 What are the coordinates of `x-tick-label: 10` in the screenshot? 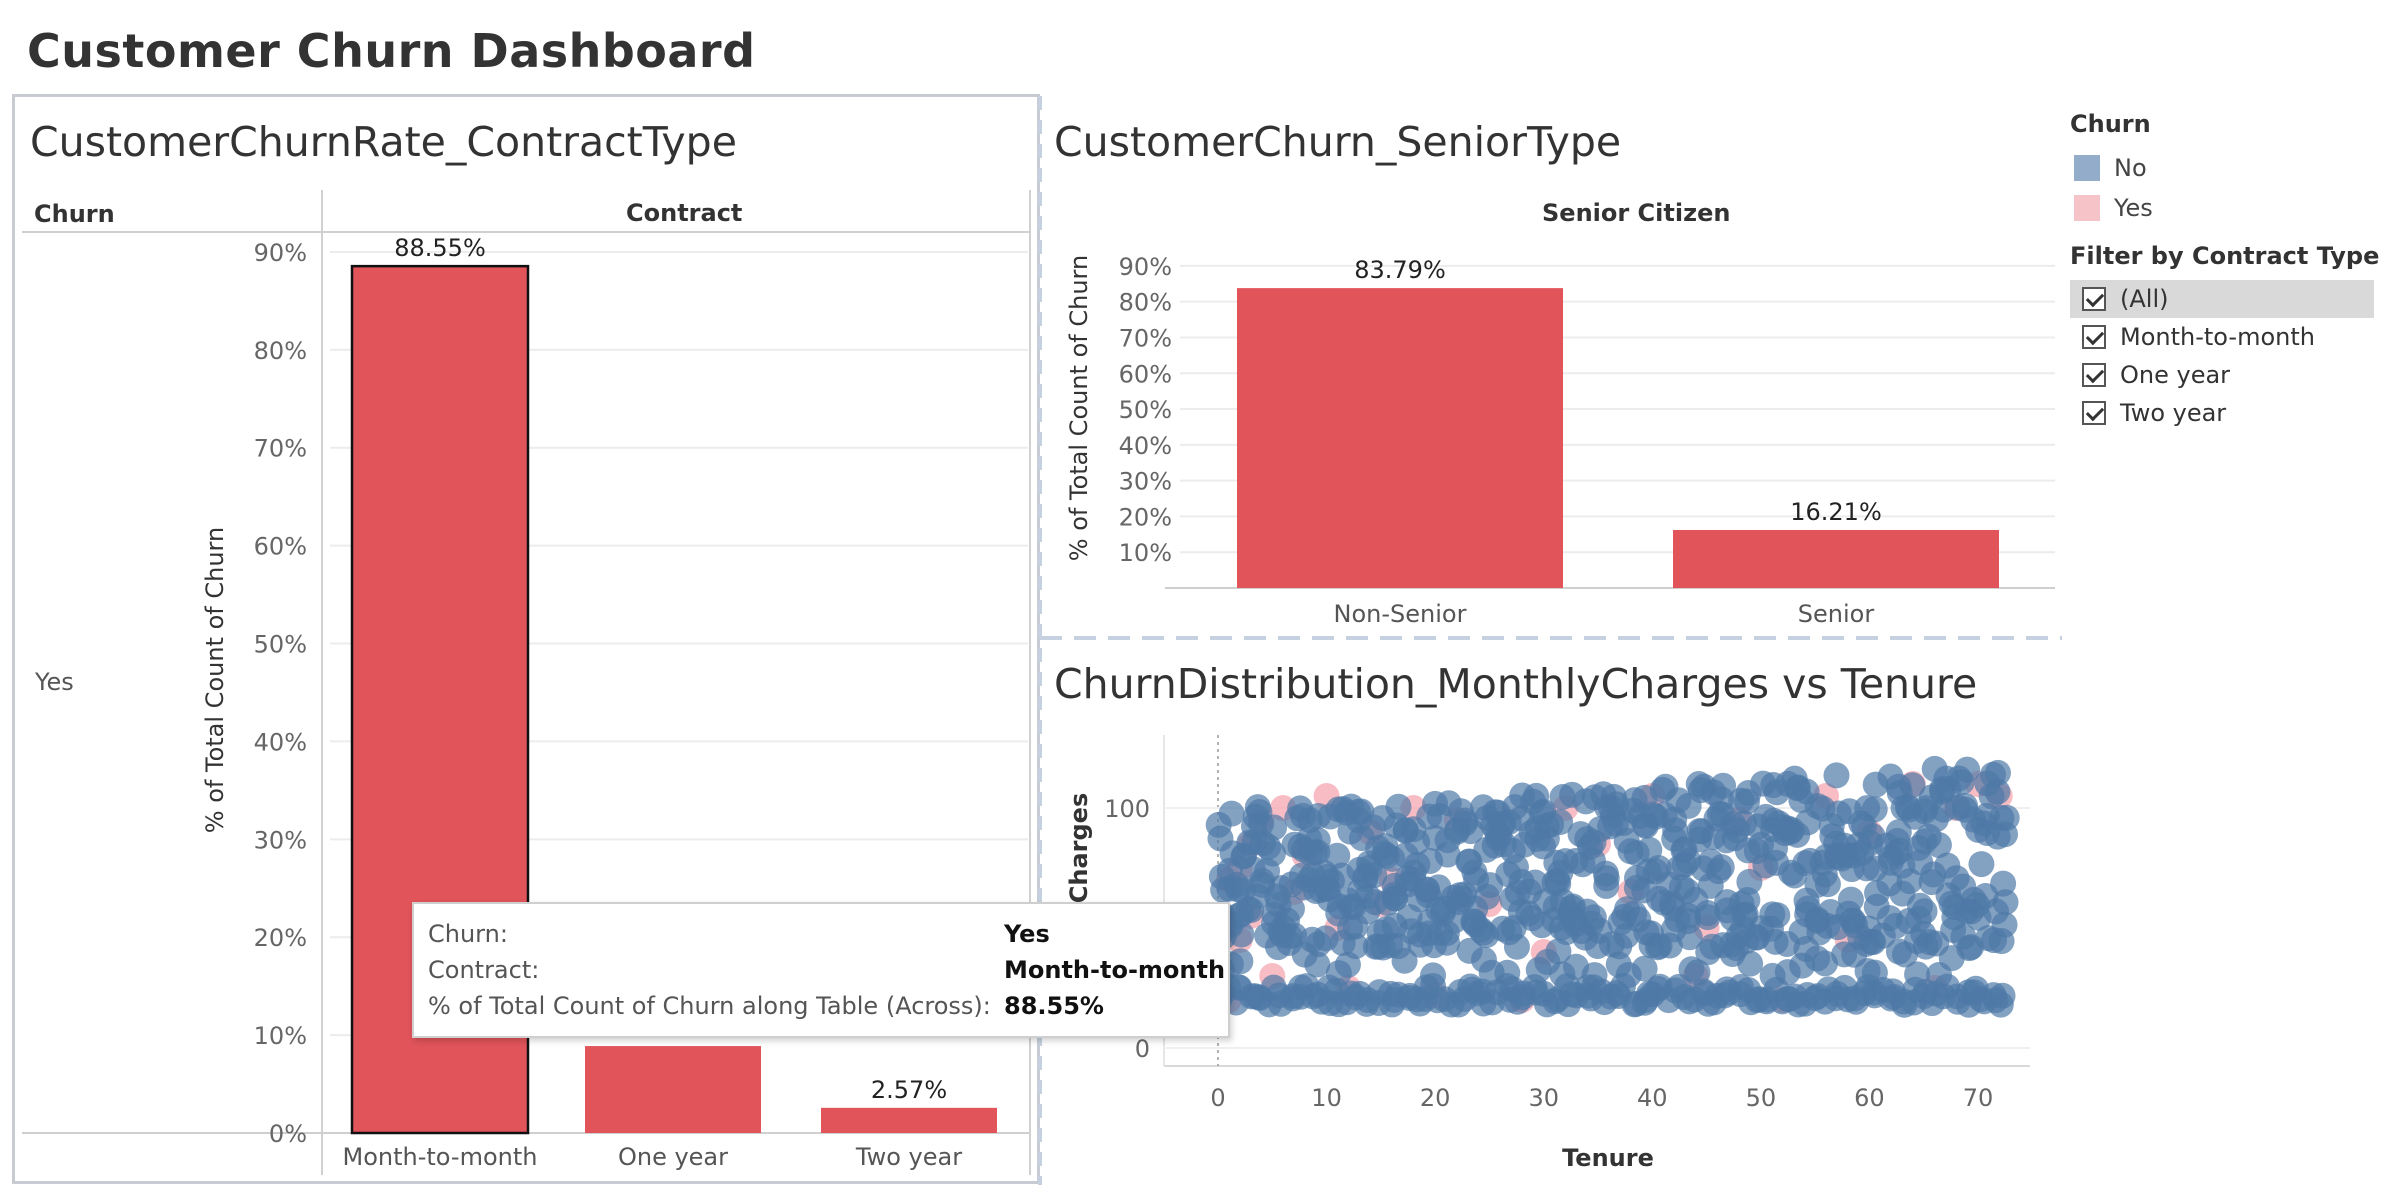 It's located at (1326, 1098).